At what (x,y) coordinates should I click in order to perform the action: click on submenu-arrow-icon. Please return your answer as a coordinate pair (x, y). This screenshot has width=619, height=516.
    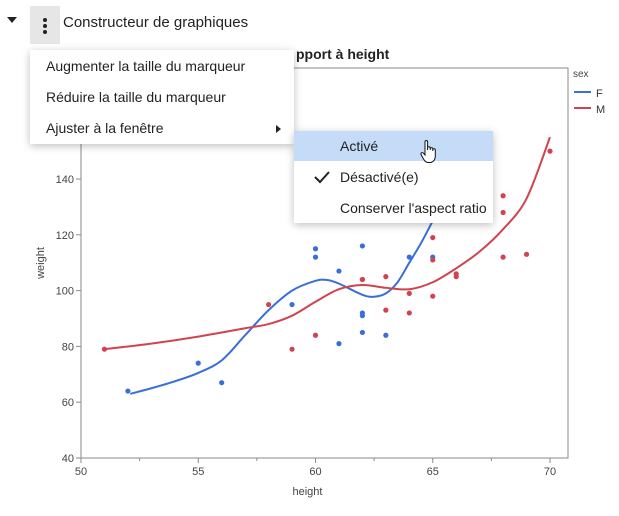
    Looking at the image, I should click on (278, 129).